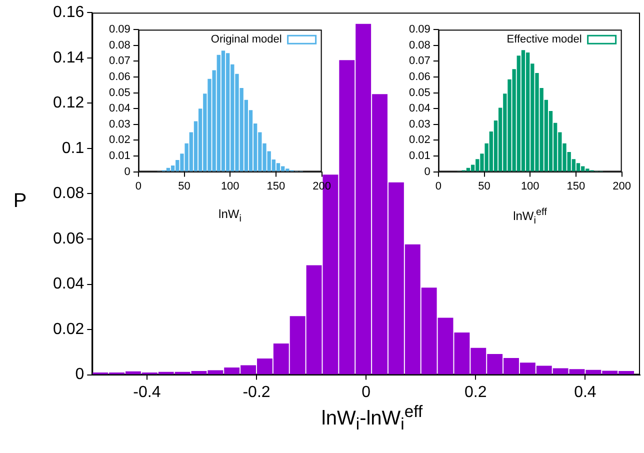 Image resolution: width=644 pixels, height=453 pixels. Describe the element at coordinates (246, 40) in the screenshot. I see `legend-label: Original model` at that location.